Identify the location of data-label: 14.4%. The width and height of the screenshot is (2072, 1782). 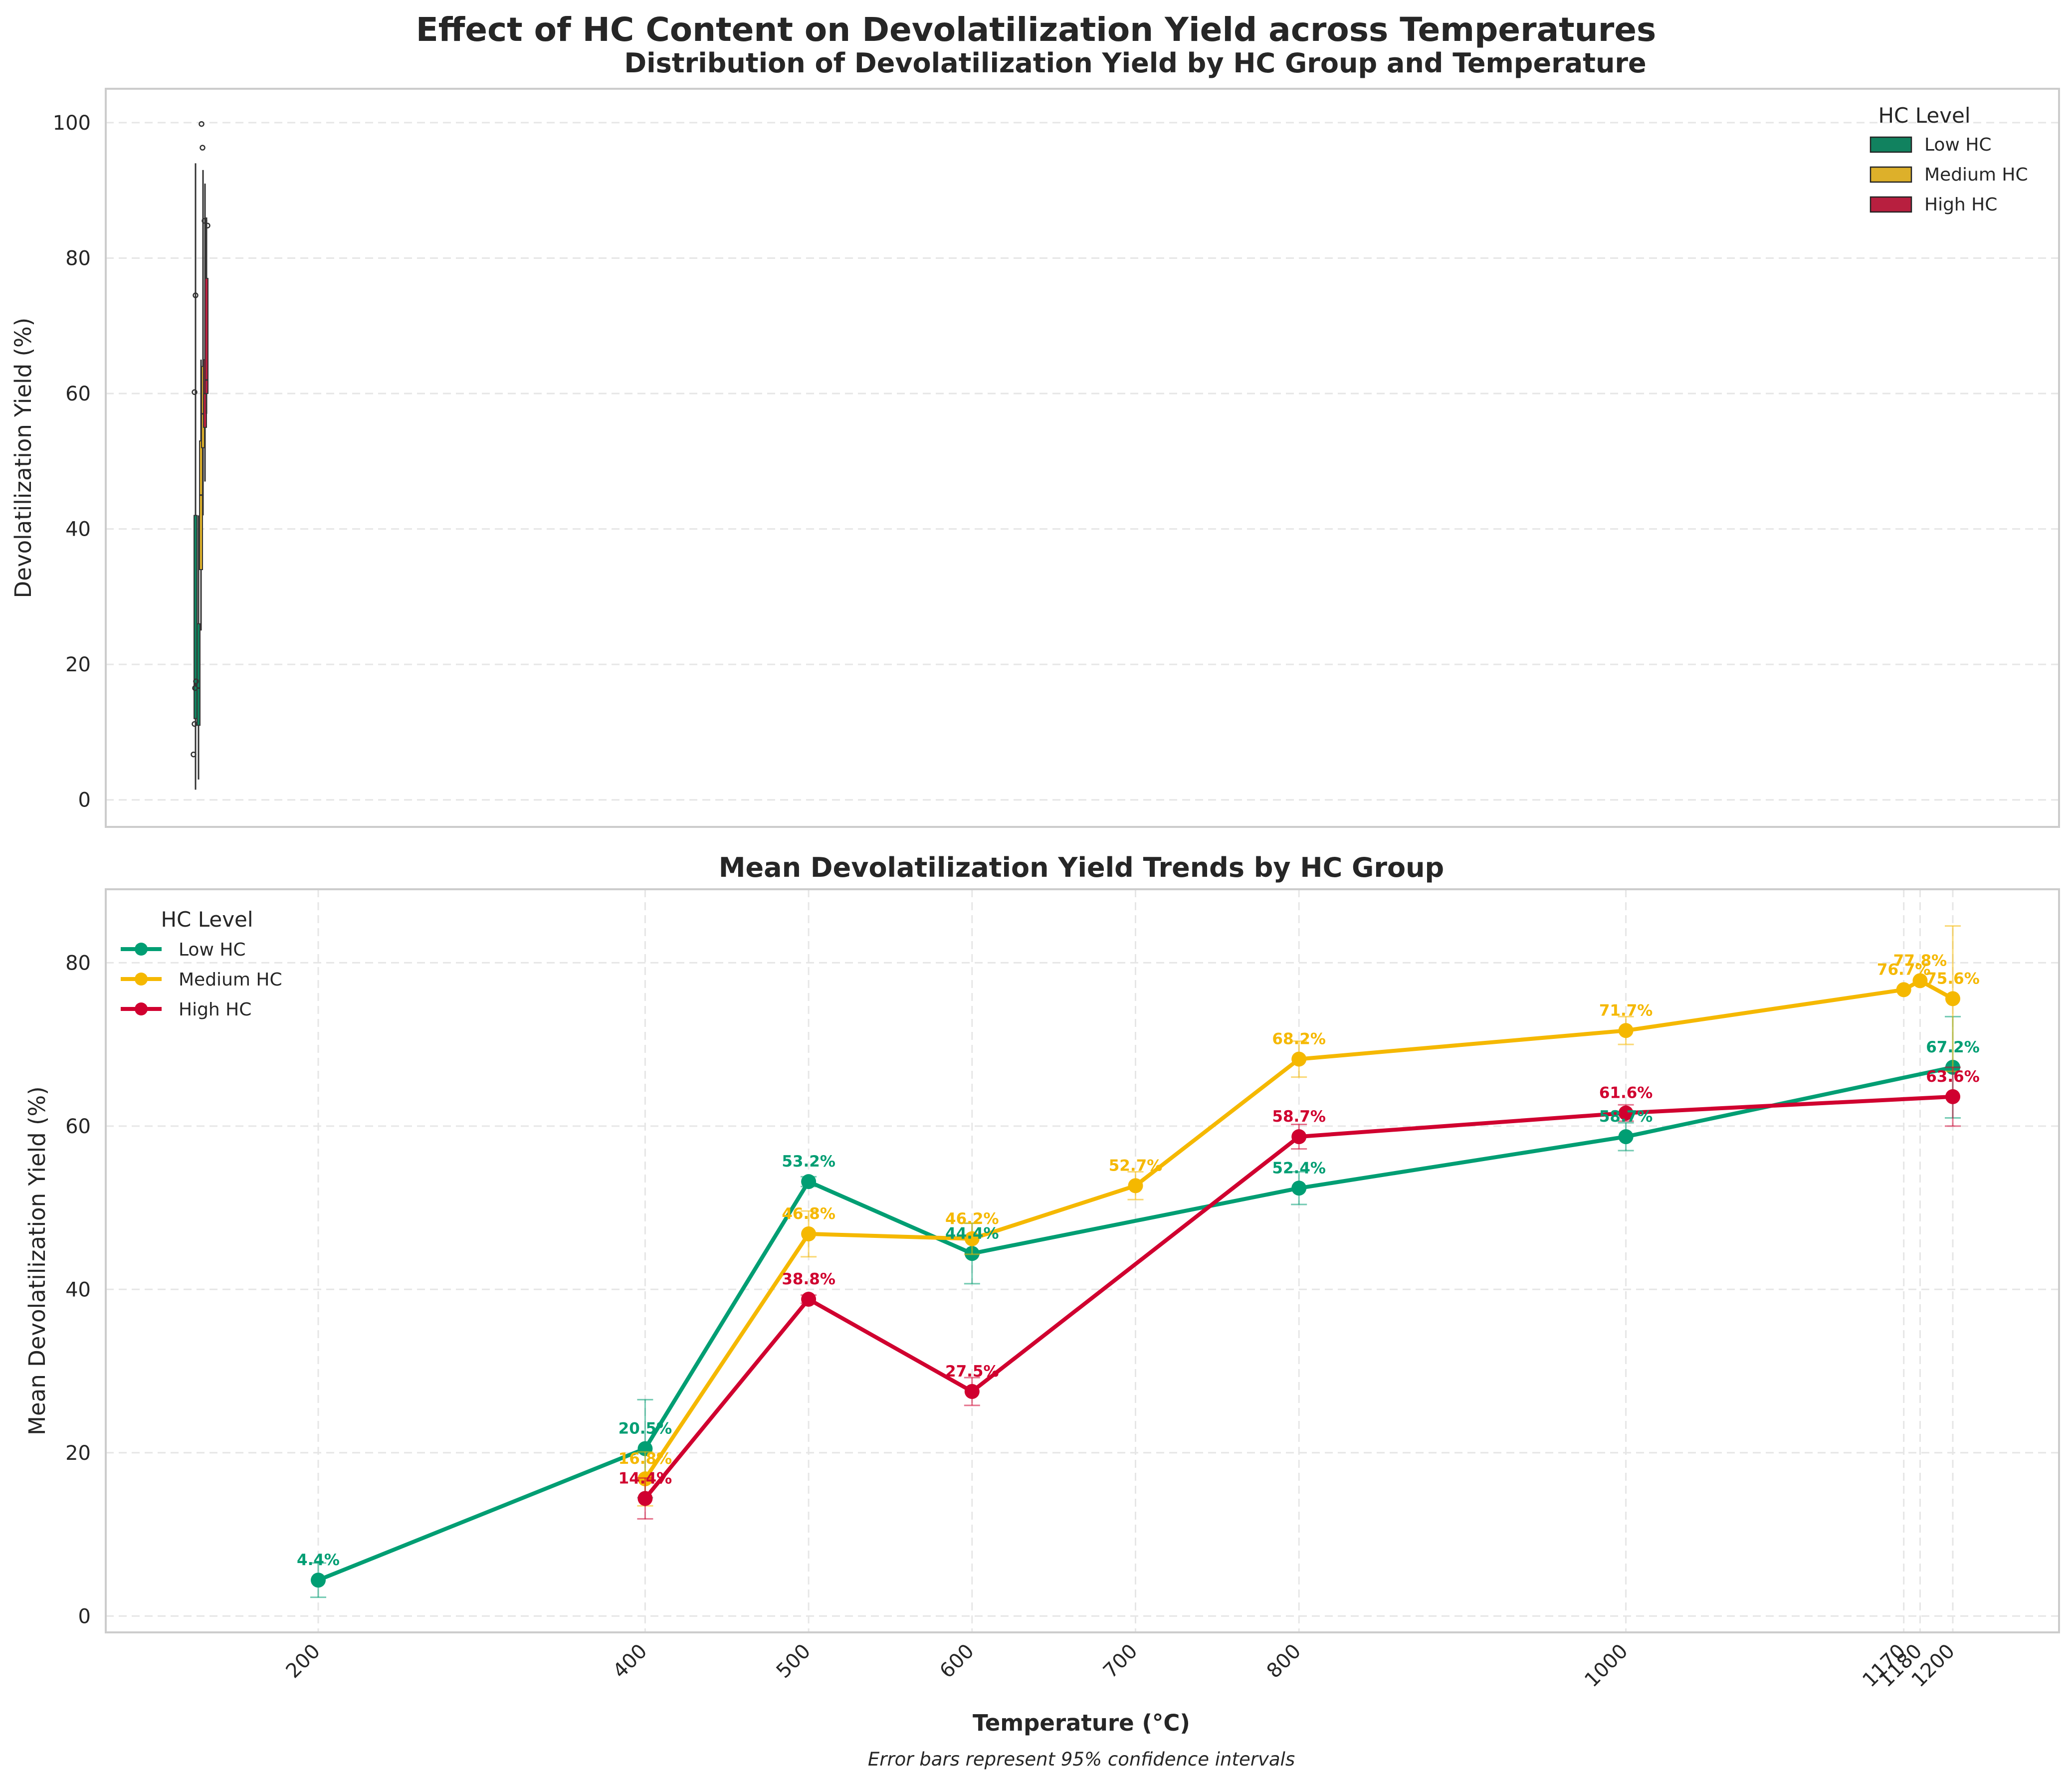
(645, 1478).